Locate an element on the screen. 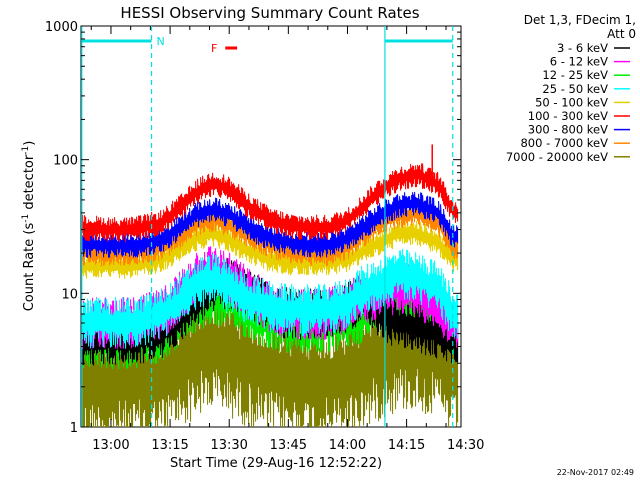 This screenshot has height=480, width=640. x-tick-label: 13:00 is located at coordinates (110, 445).